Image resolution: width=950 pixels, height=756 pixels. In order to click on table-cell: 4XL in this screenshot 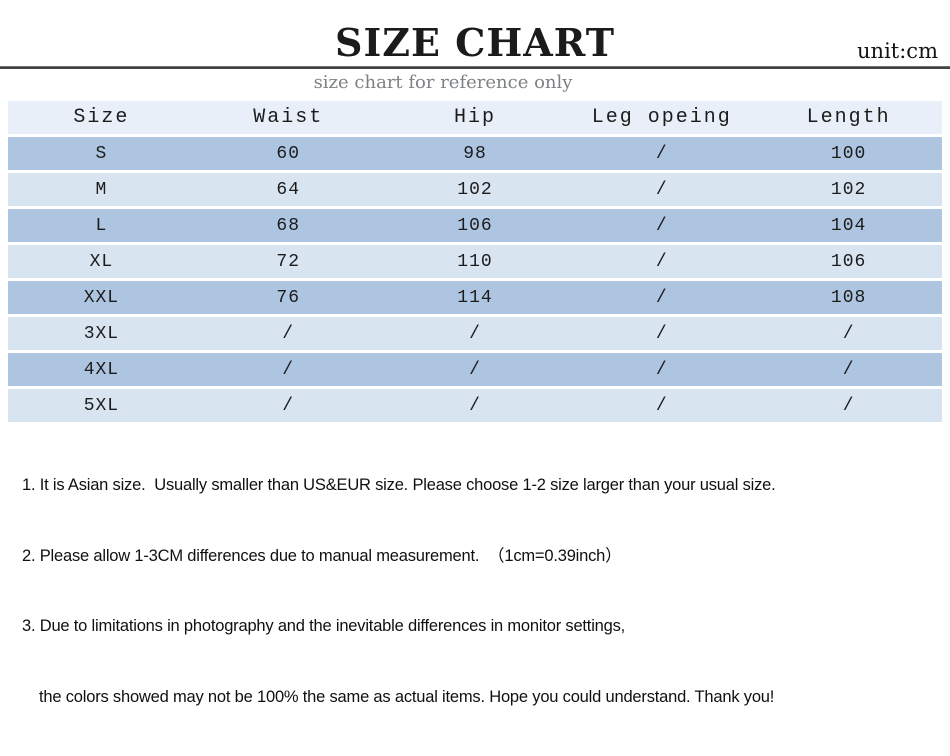, I will do `click(101, 369)`.